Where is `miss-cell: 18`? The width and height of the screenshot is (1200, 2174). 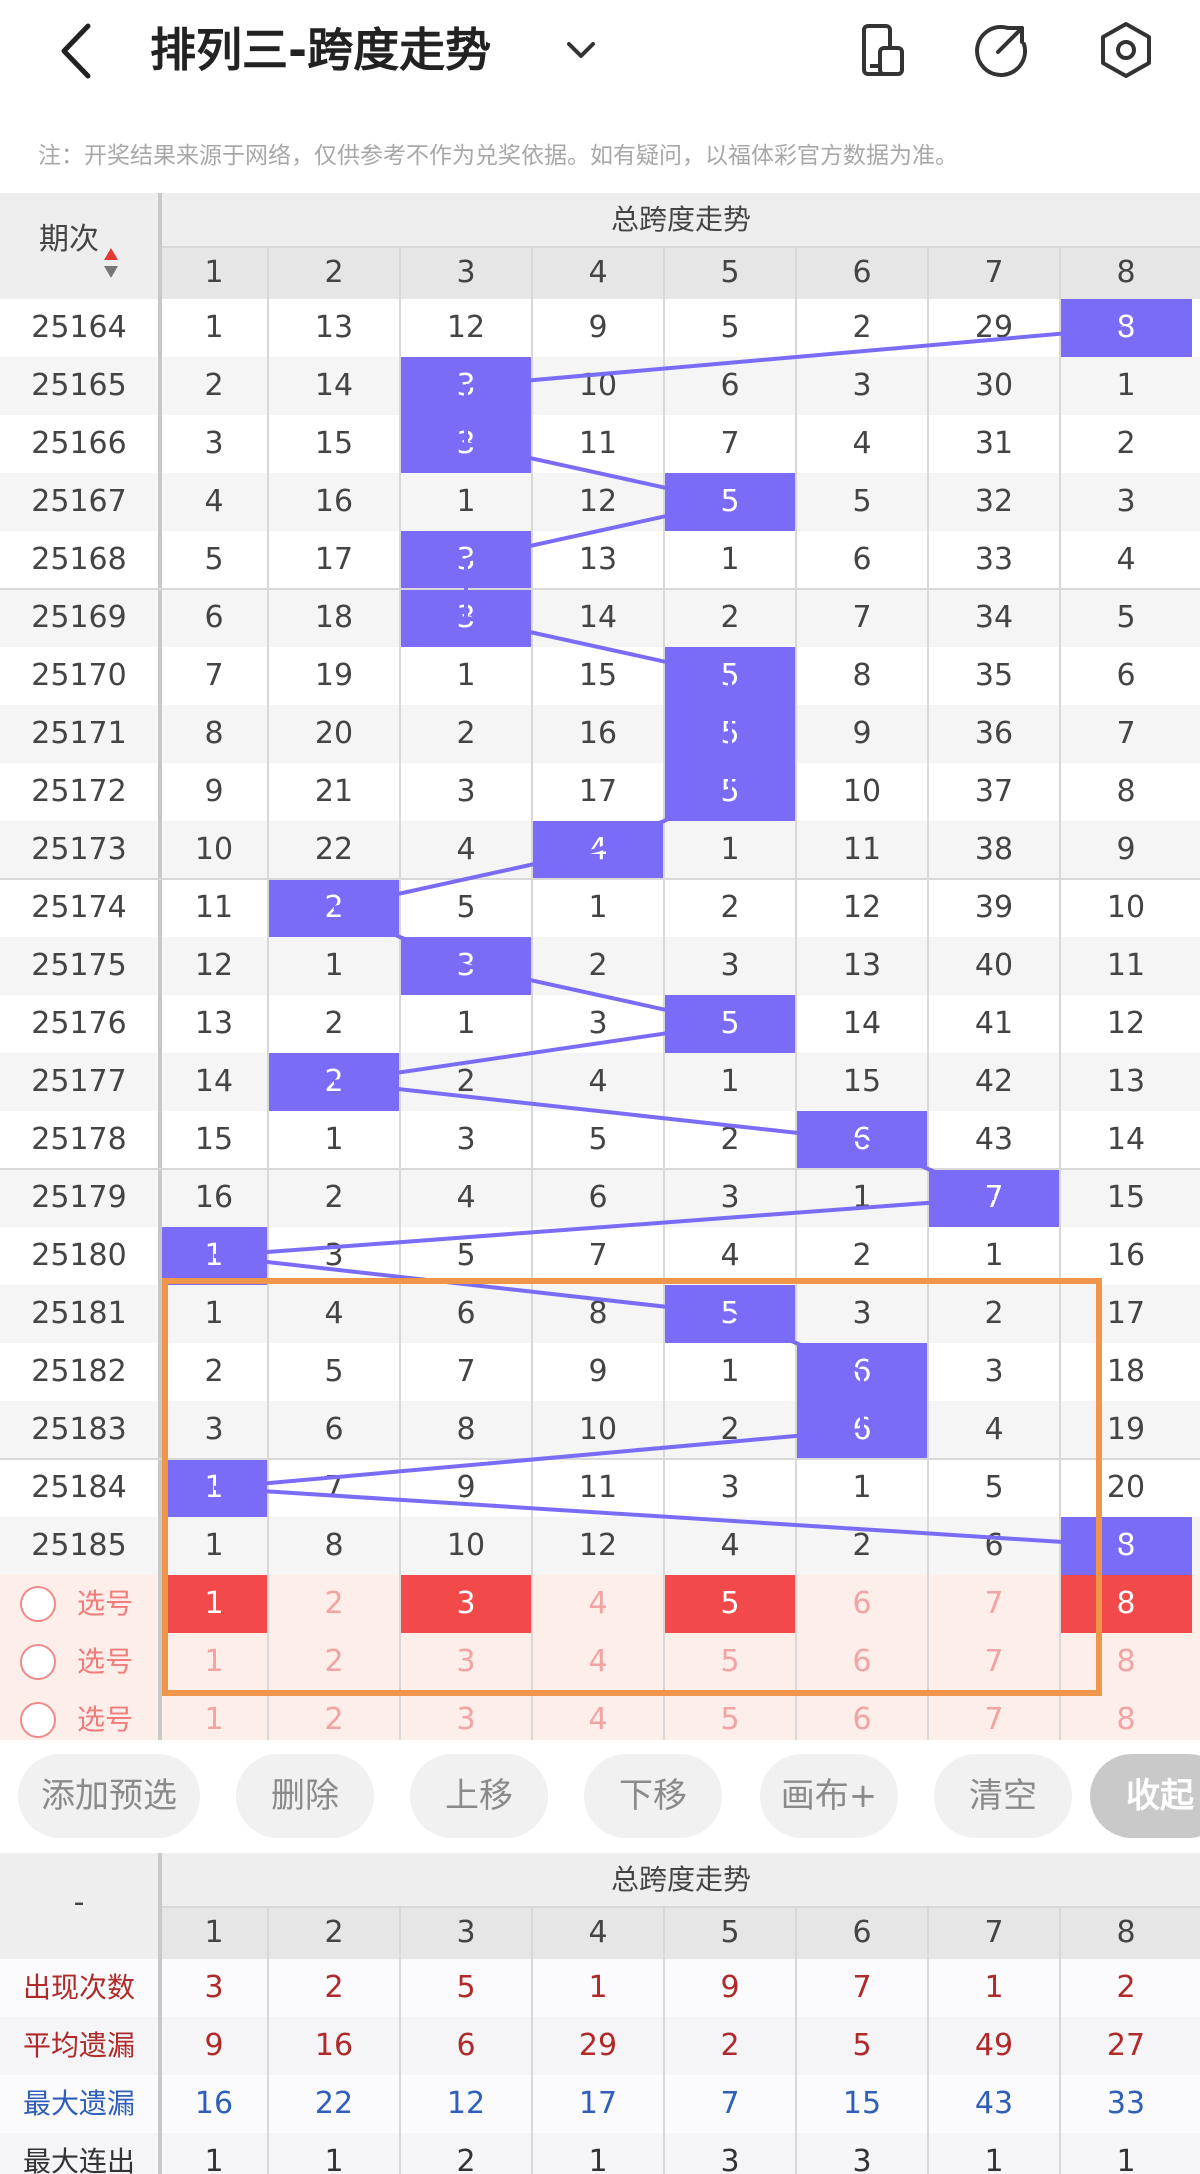 miss-cell: 18 is located at coordinates (334, 617).